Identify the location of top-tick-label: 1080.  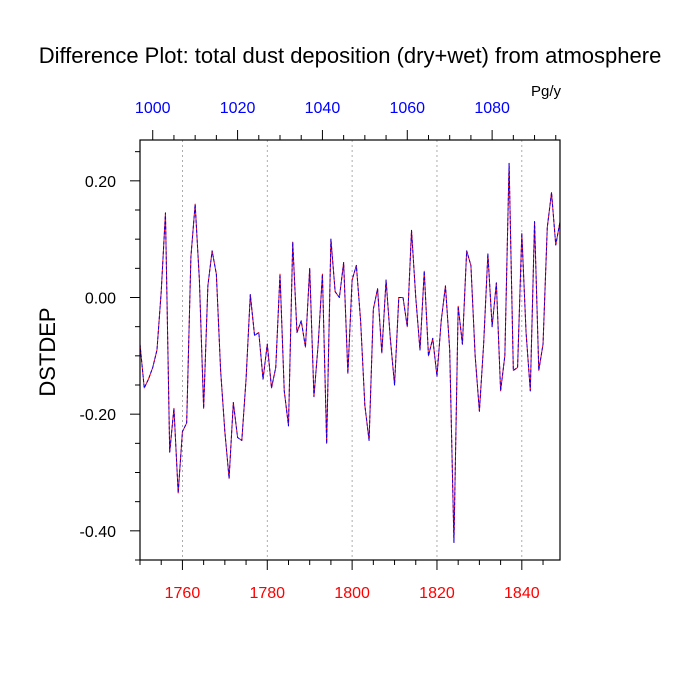
(492, 108).